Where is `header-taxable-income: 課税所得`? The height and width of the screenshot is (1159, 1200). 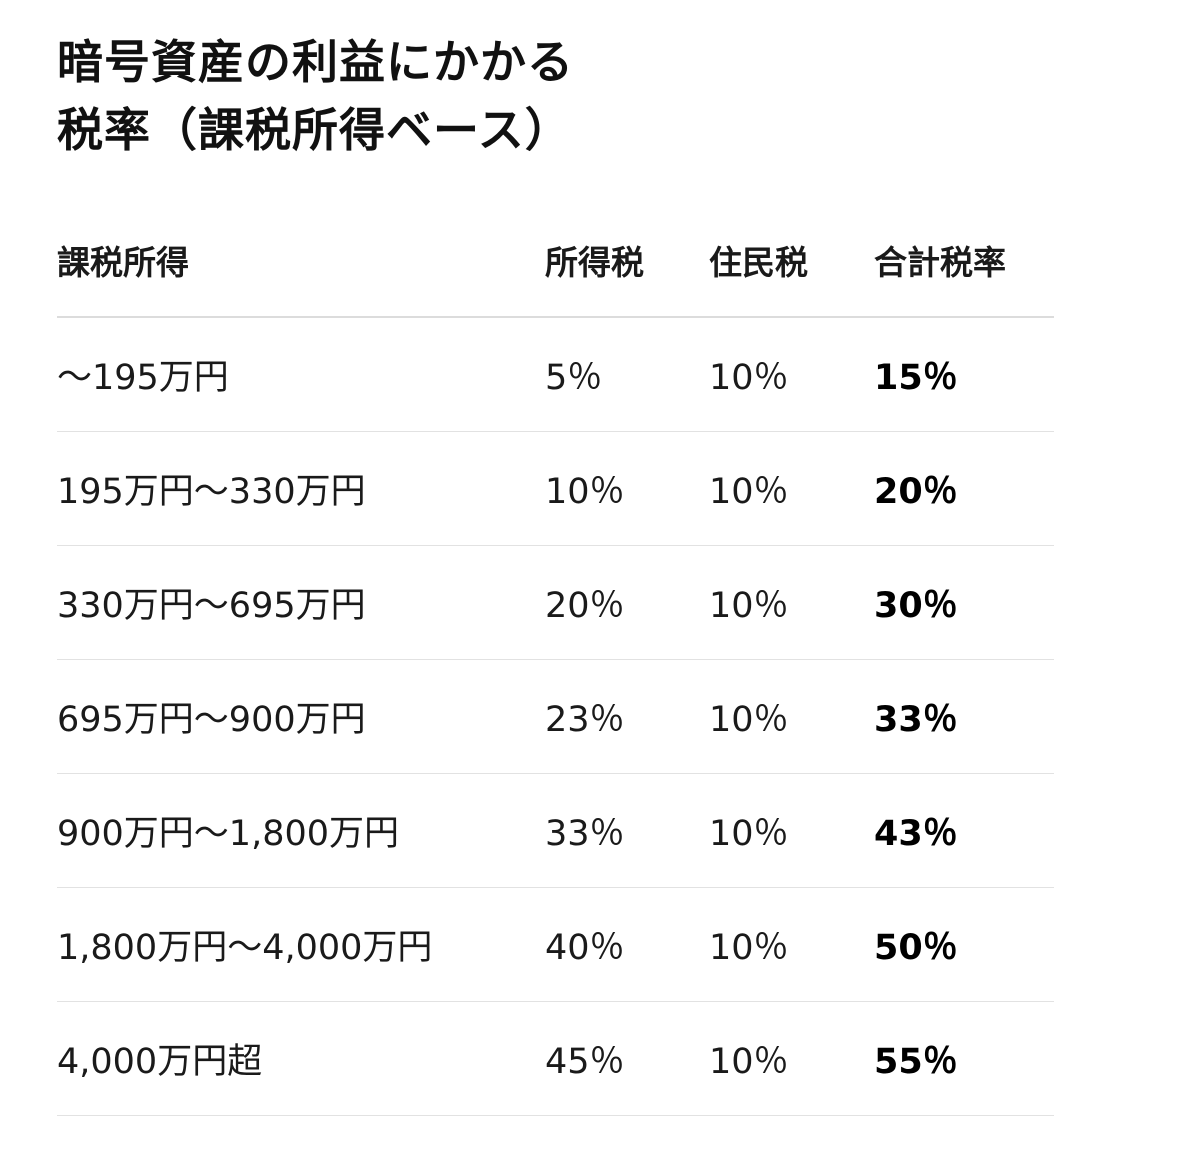 header-taxable-income: 課税所得 is located at coordinates (301, 260).